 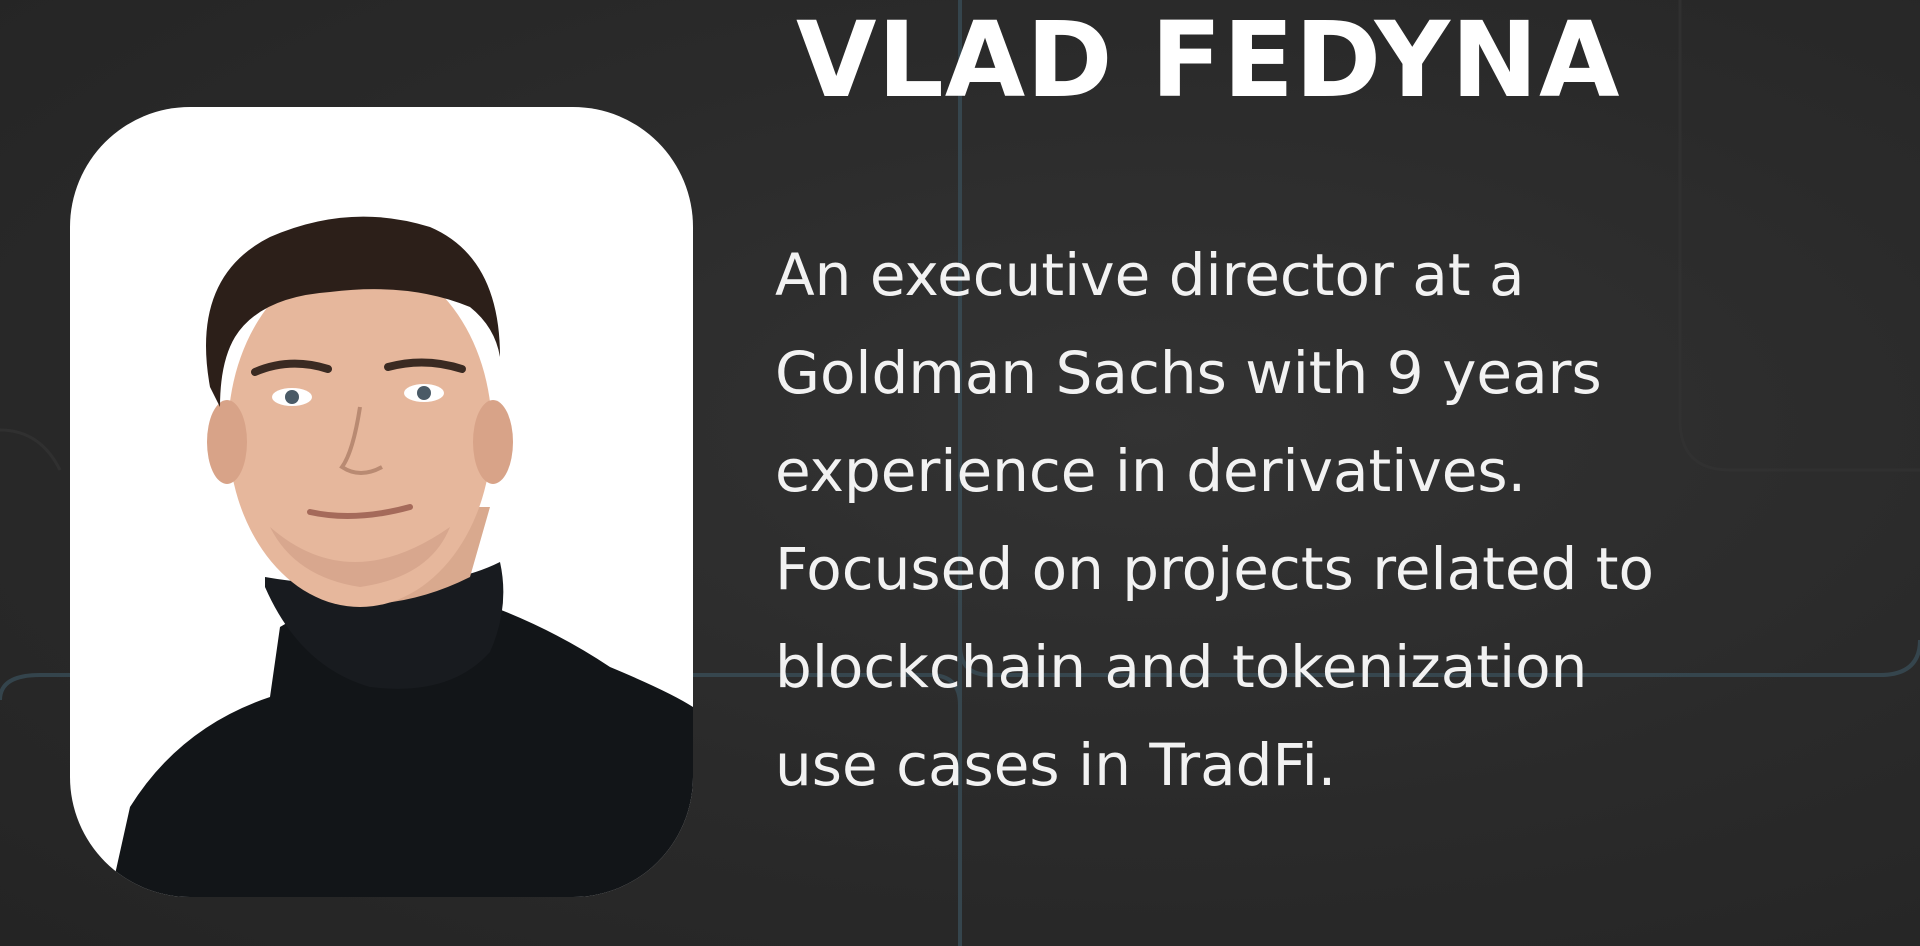 What do you see at coordinates (1181, 667) in the screenshot?
I see `bio-line: blockchain and tokenization` at bounding box center [1181, 667].